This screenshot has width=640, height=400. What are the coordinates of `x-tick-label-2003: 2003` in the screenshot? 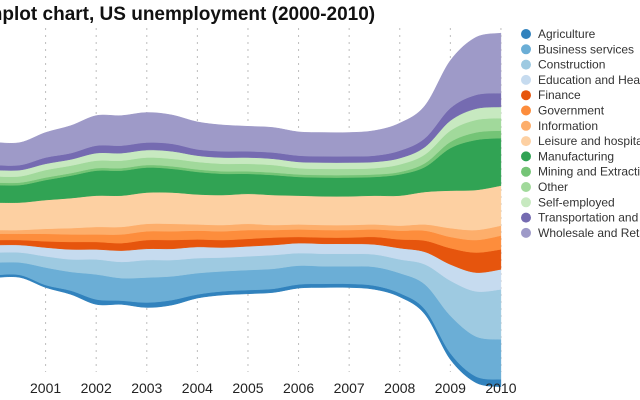 It's located at (146, 388).